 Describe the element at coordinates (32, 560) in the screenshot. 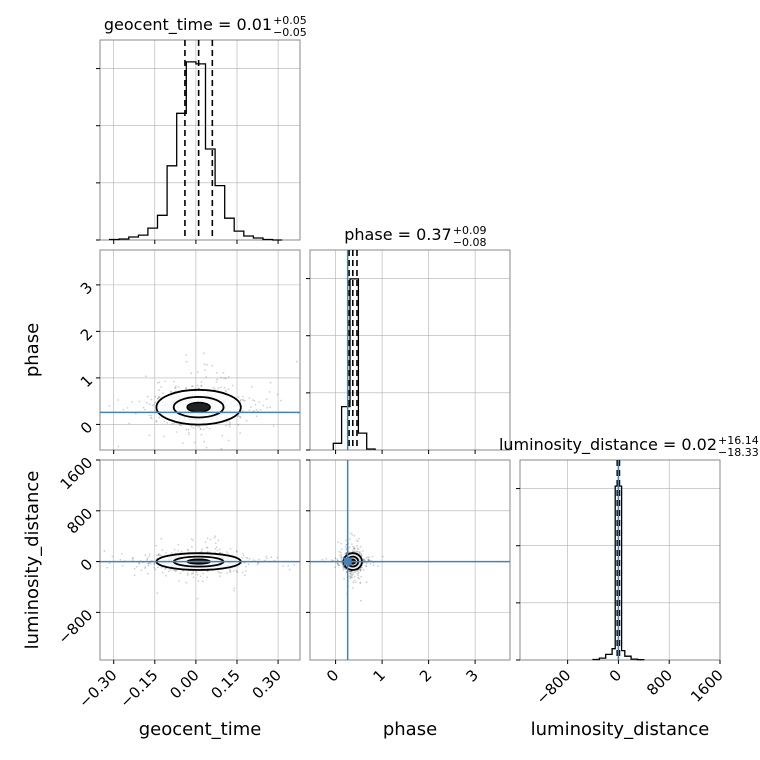

I see `ylabel-luminosity_distance: luminosity_distance` at that location.